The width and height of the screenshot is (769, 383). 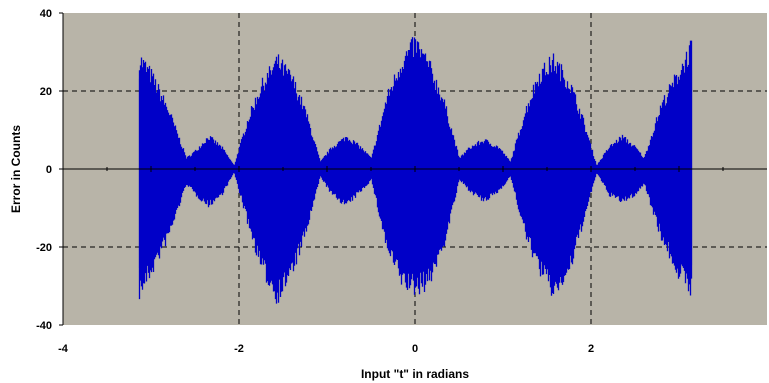 I want to click on y-axis-title: Error in Counts, so click(x=16, y=169).